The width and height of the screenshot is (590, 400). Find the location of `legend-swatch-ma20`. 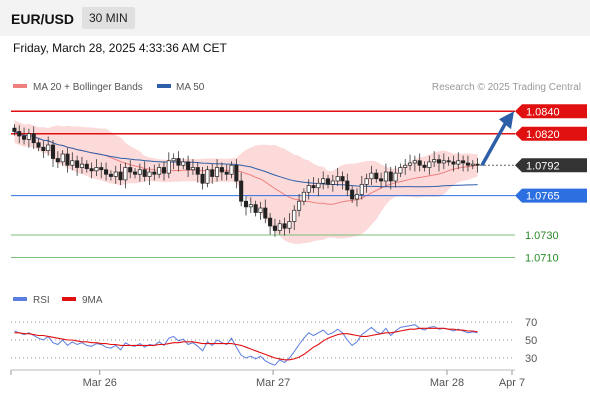

legend-swatch-ma20 is located at coordinates (20, 86).